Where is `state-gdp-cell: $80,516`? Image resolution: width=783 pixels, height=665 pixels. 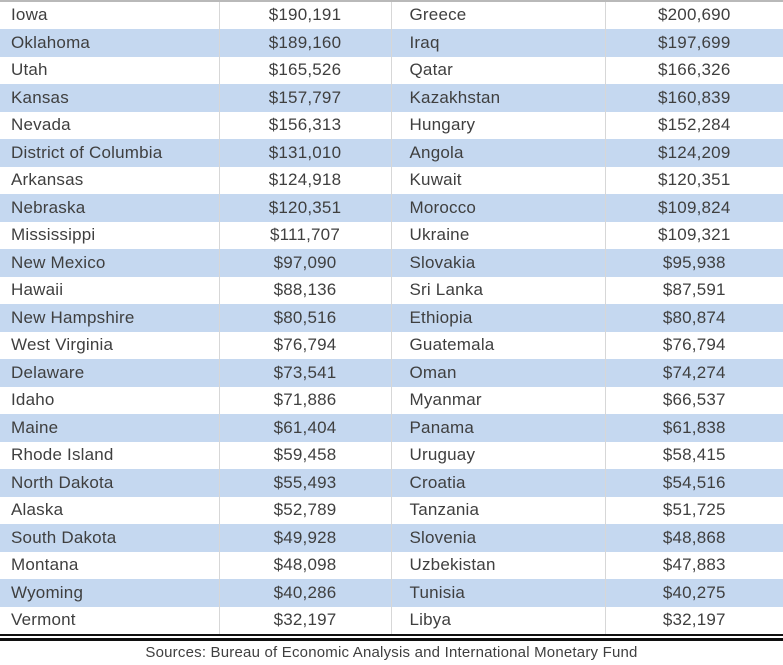 state-gdp-cell: $80,516 is located at coordinates (304, 318).